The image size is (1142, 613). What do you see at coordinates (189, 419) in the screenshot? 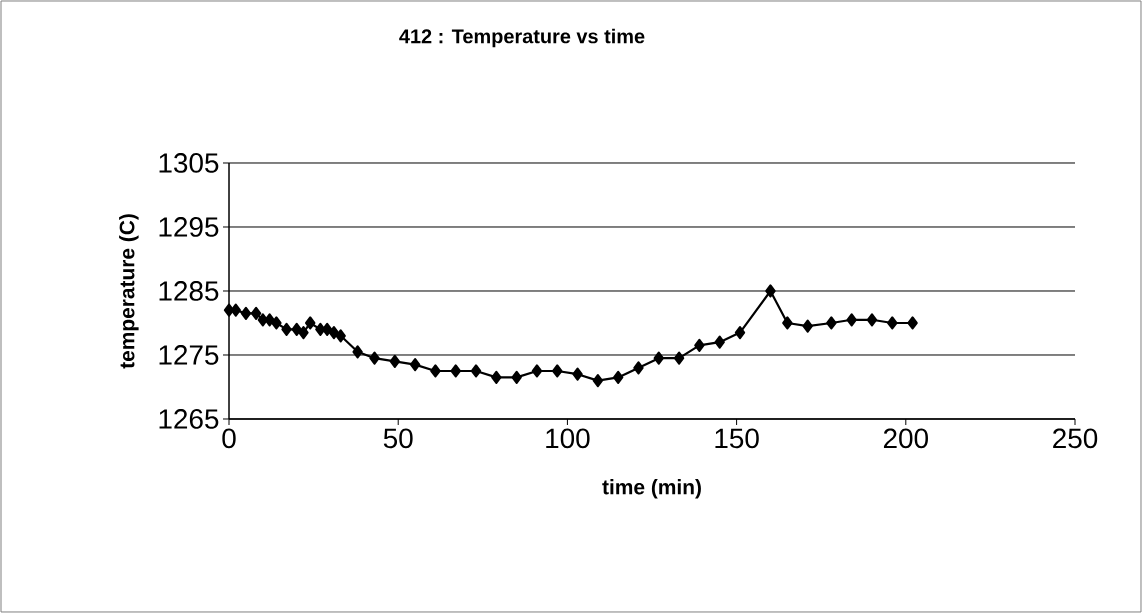
I see `y-tick-label: 1265` at bounding box center [189, 419].